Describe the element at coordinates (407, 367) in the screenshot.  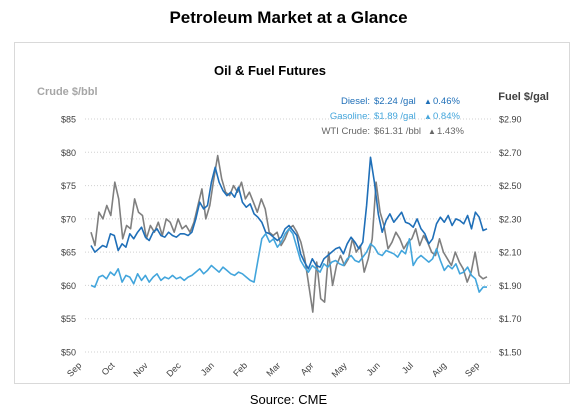
I see `x-tick-label: Jul` at that location.